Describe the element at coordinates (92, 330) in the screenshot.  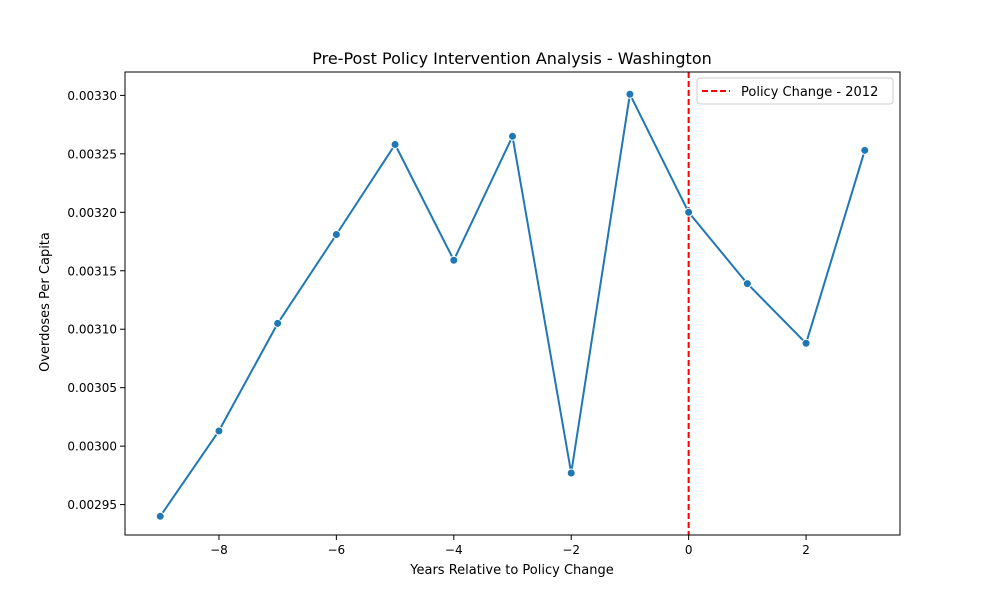
I see `y-tick-label: 0.00310` at that location.